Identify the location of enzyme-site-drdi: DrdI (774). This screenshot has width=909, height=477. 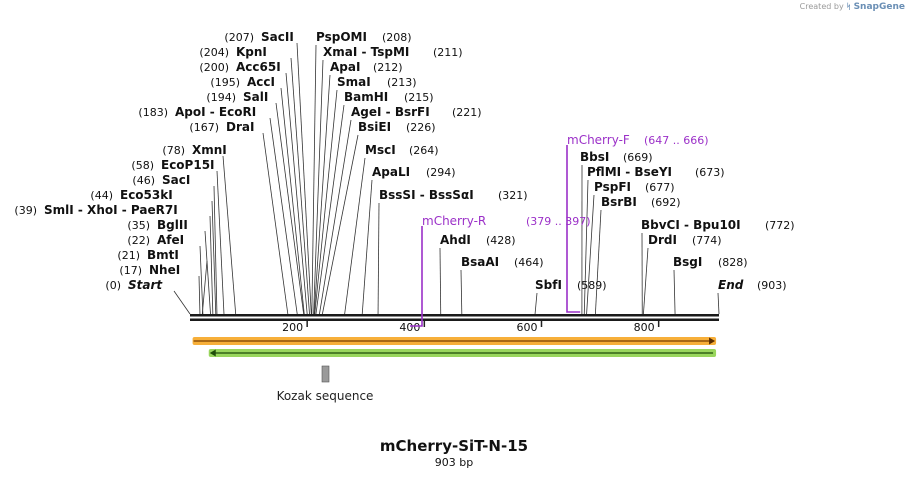
(685, 240).